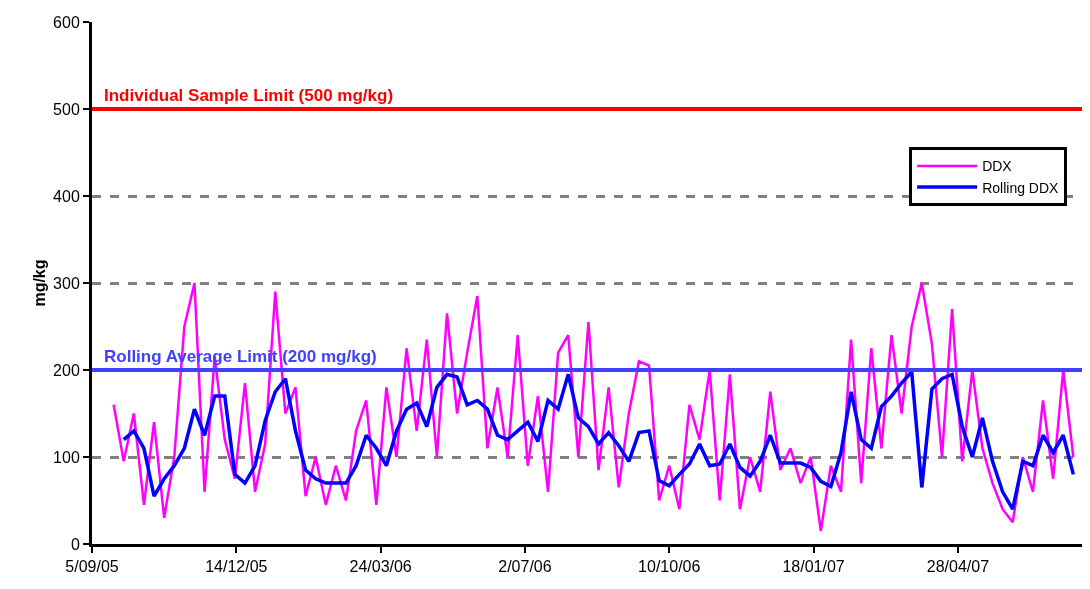 The image size is (1090, 589). Describe the element at coordinates (1021, 187) in the screenshot. I see `legend-label: Rolling DDX` at that location.